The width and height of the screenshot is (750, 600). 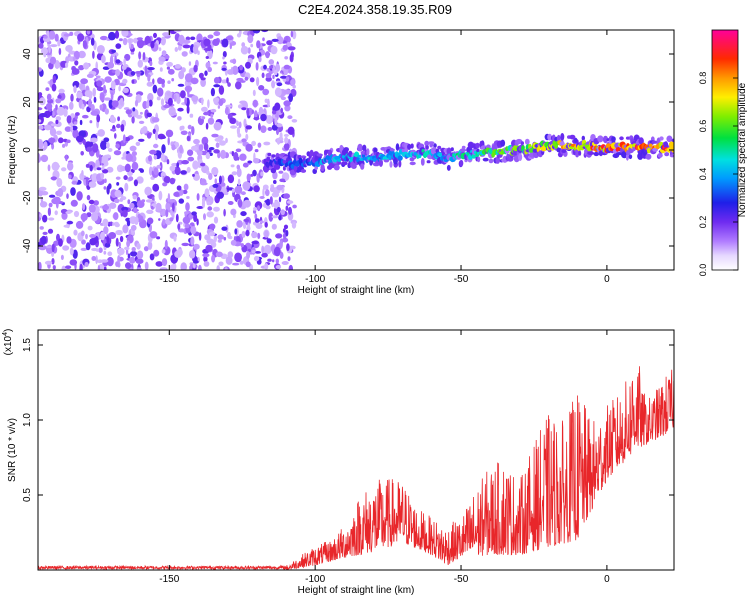 I want to click on snr-x-axis-label: Height of straight line (km), so click(x=356, y=590).